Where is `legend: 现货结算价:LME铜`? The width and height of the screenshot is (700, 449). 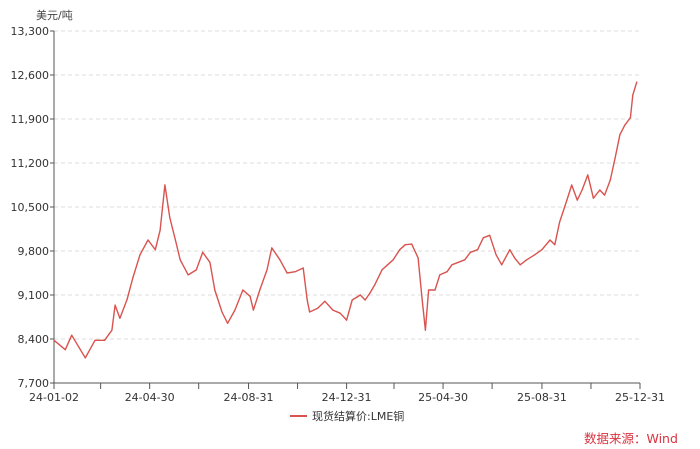 legend: 现货结算价:LME铜 is located at coordinates (347, 416).